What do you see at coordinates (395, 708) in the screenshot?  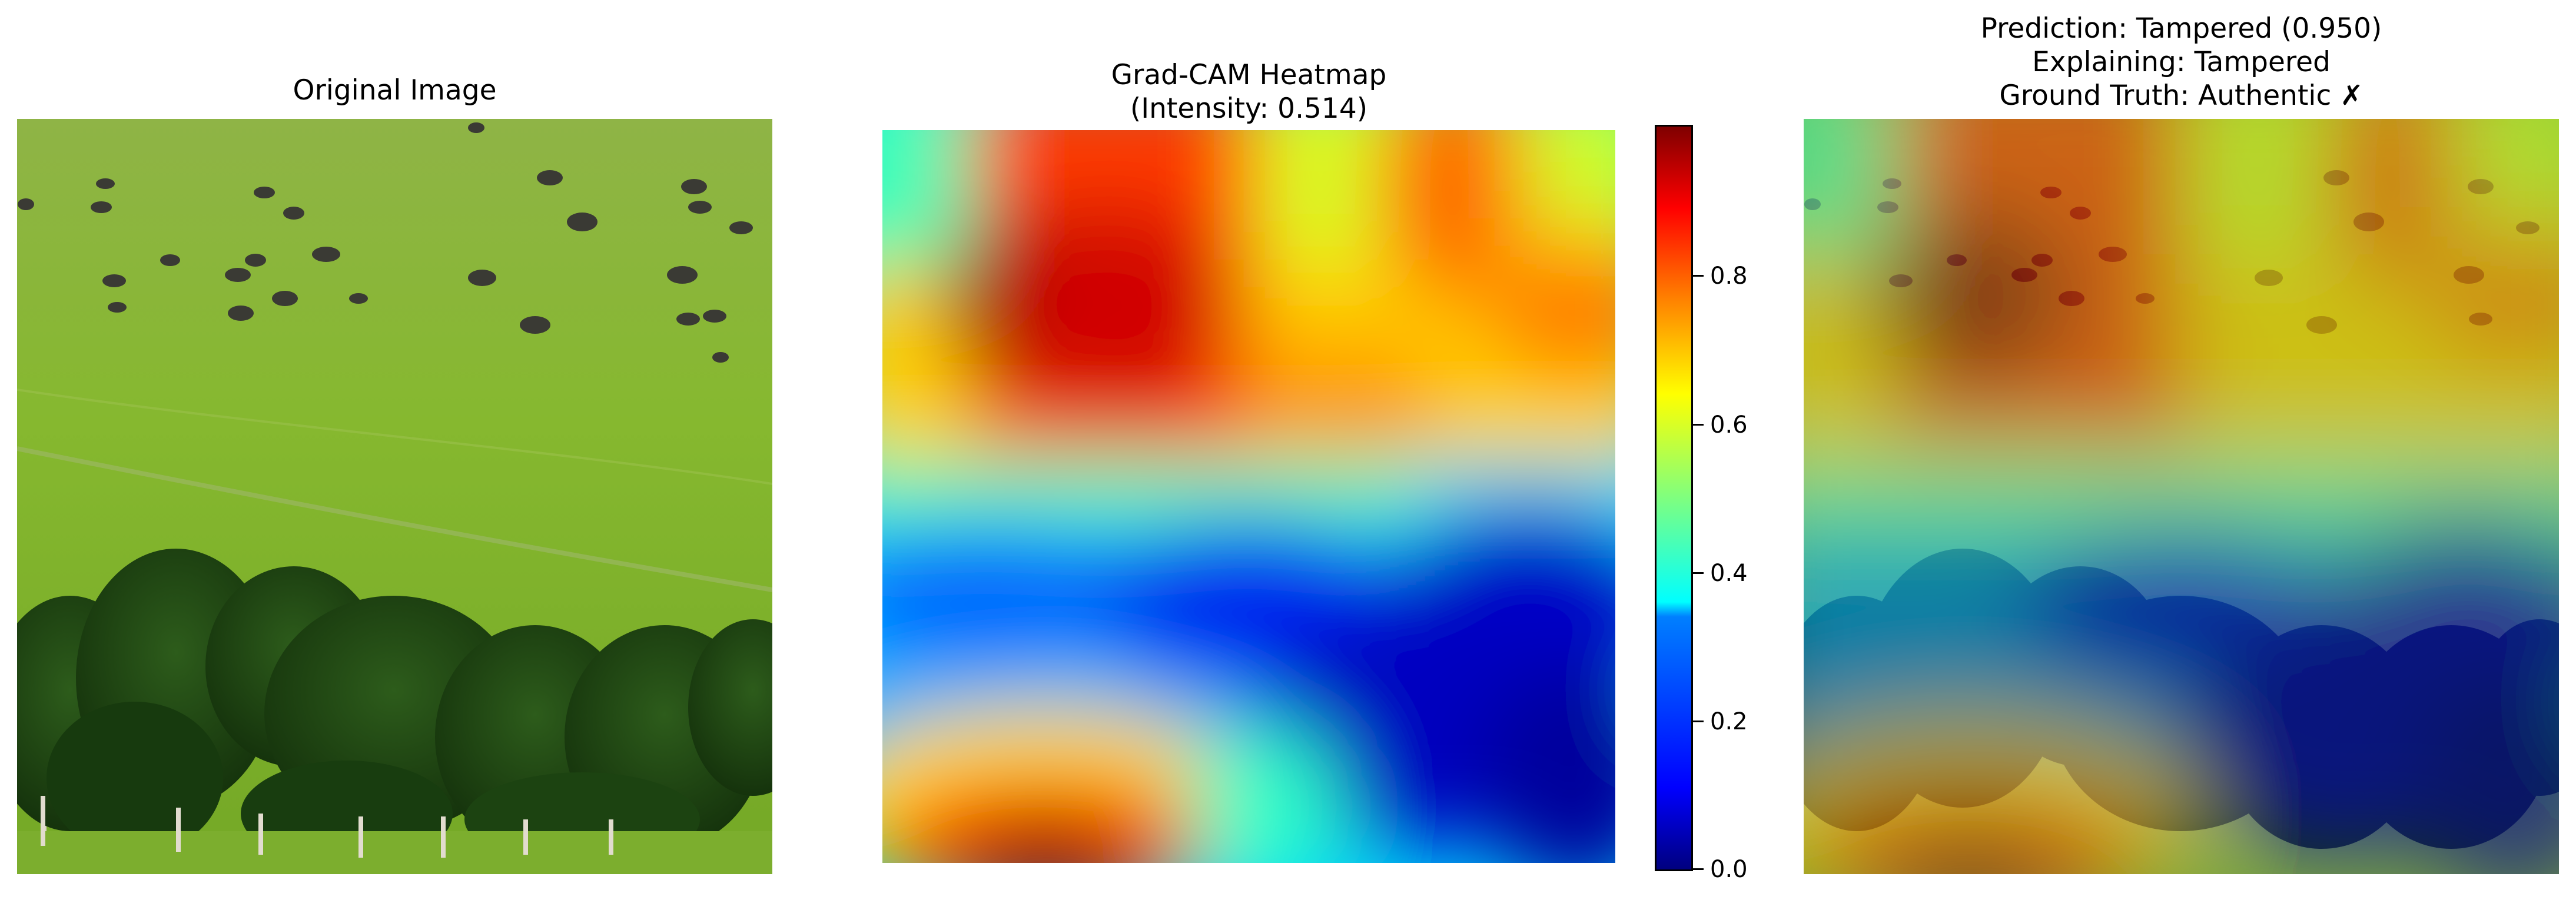 I see `tree-line` at bounding box center [395, 708].